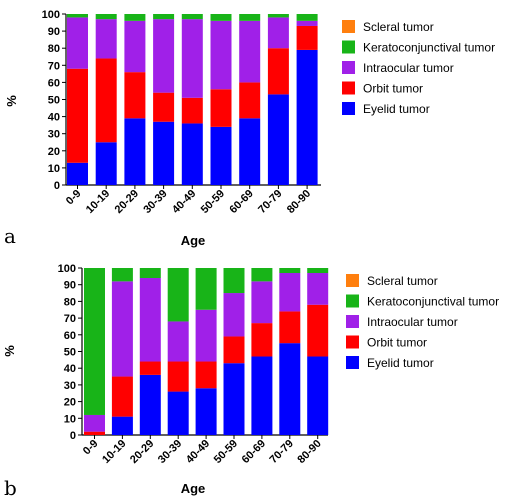 This screenshot has width=531, height=500. What do you see at coordinates (67, 269) in the screenshot?
I see `y-tick-label-b: 100` at bounding box center [67, 269].